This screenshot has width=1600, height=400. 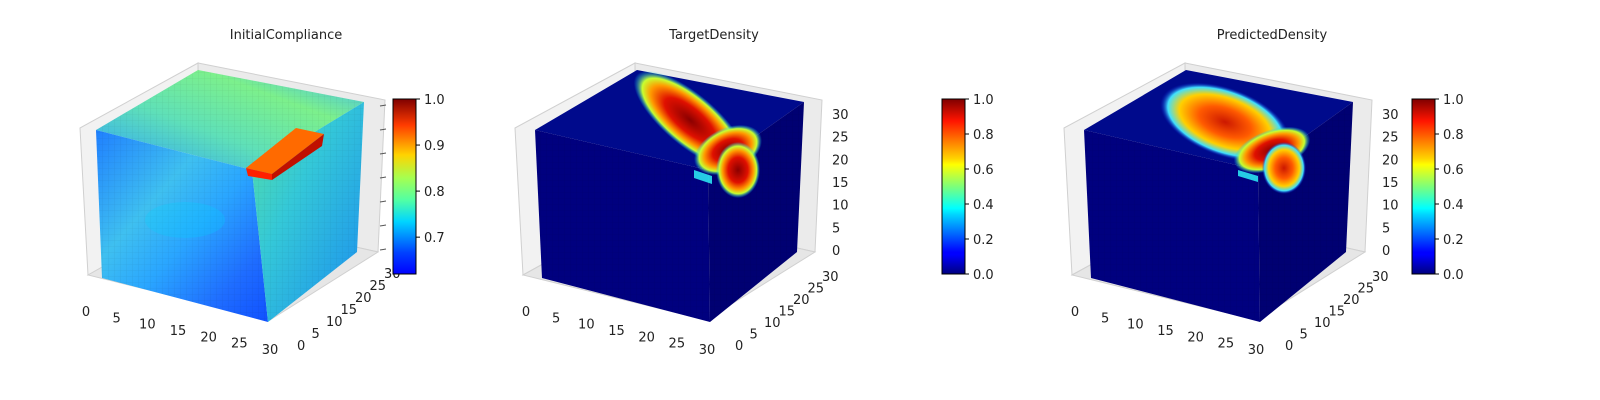 I want to click on colorbar: 0.7 0.8 0.9 1.0, so click(x=418, y=184).